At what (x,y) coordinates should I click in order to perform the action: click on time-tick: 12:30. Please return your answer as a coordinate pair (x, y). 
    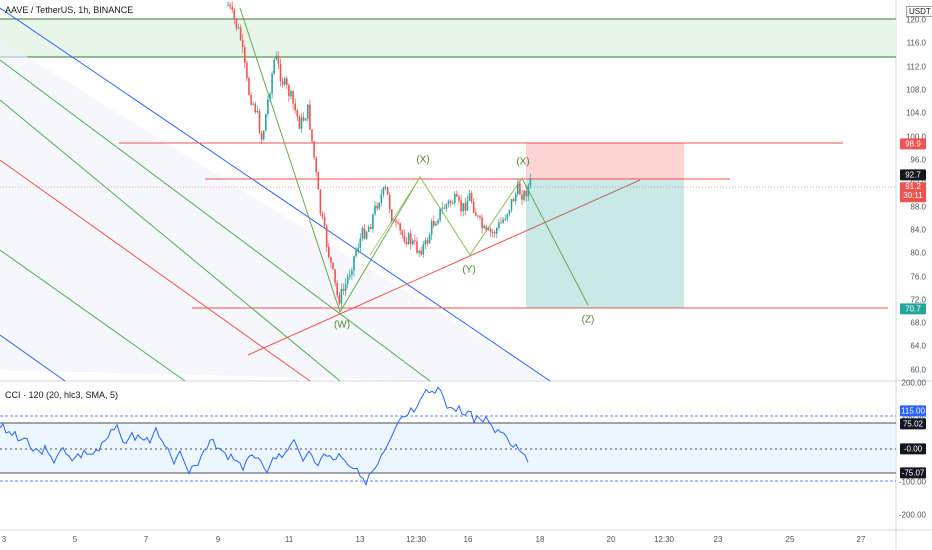
    Looking at the image, I should click on (416, 539).